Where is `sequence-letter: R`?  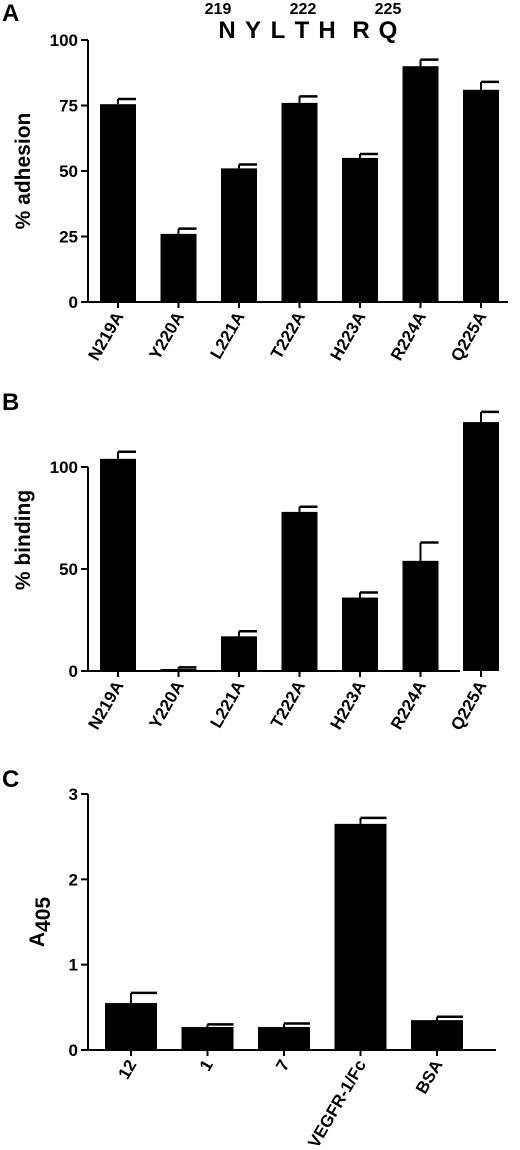
sequence-letter: R is located at coordinates (360, 30).